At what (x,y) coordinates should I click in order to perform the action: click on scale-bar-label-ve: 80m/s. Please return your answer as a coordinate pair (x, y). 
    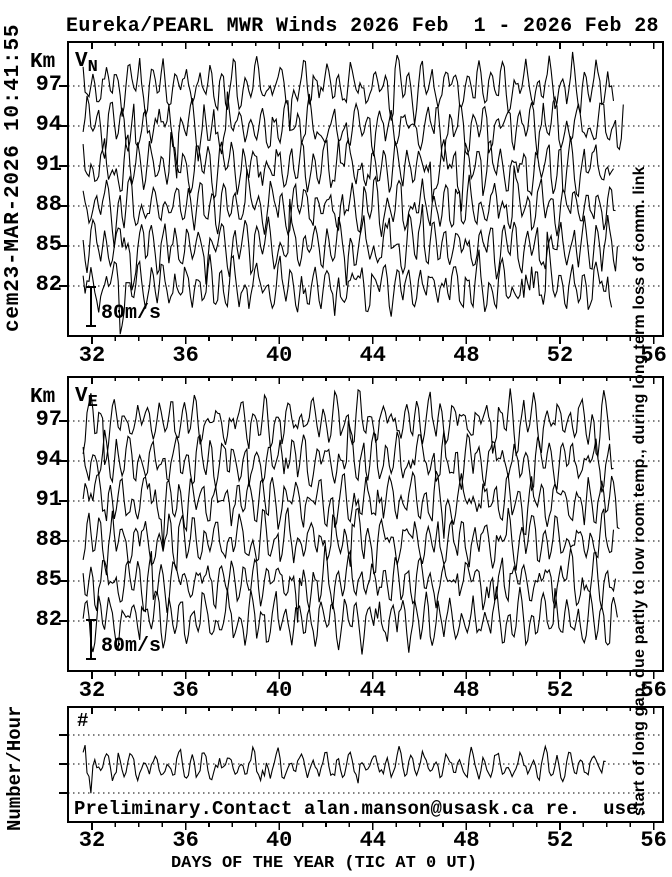
    Looking at the image, I should click on (131, 646).